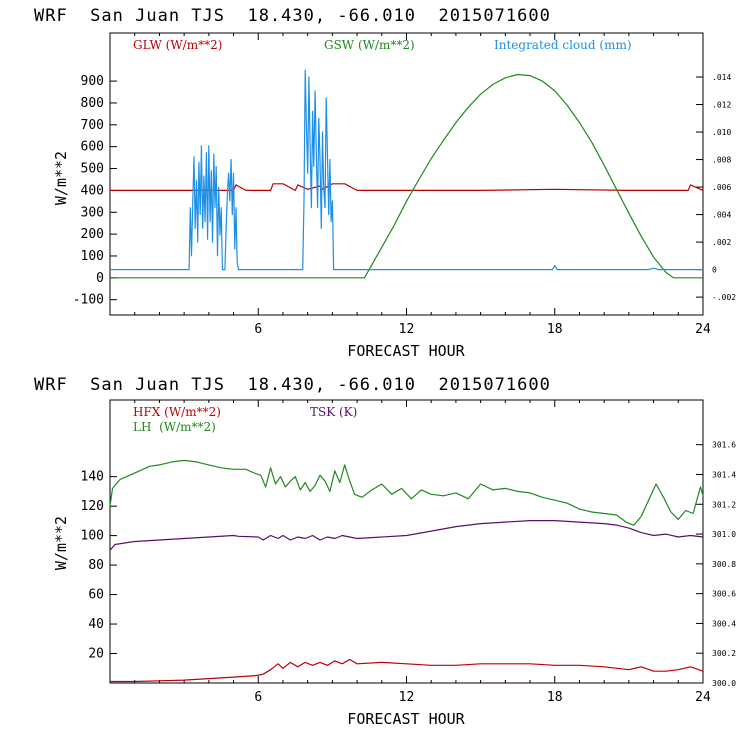 This screenshot has width=740, height=745. What do you see at coordinates (92, 169) in the screenshot?
I see `y-tick-label: 500` at bounding box center [92, 169].